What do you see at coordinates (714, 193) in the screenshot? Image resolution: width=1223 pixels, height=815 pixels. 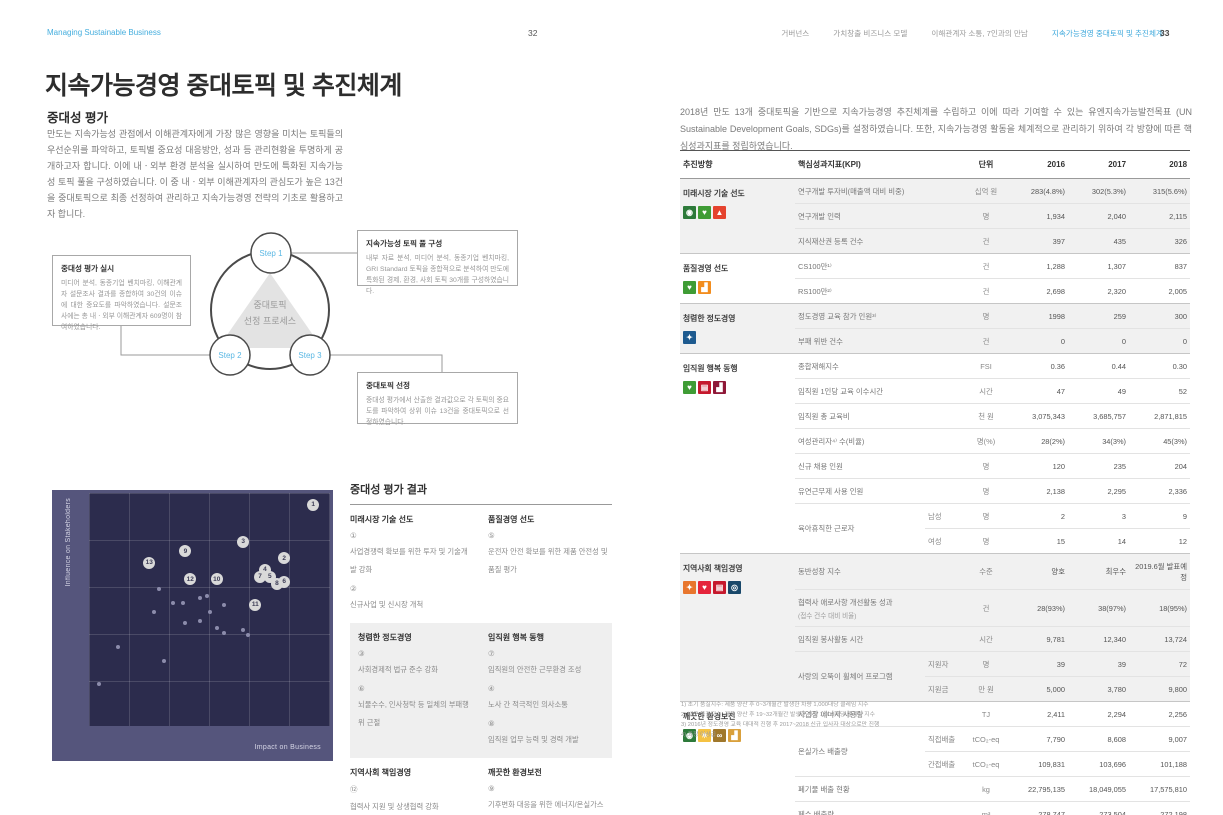 I see `direction-name: 미래시장 기술 선도` at bounding box center [714, 193].